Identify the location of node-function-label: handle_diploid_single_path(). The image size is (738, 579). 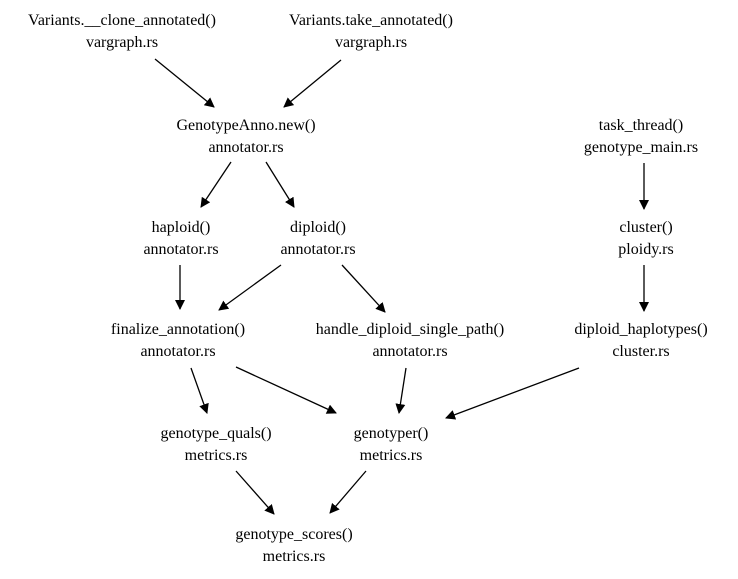
(410, 329).